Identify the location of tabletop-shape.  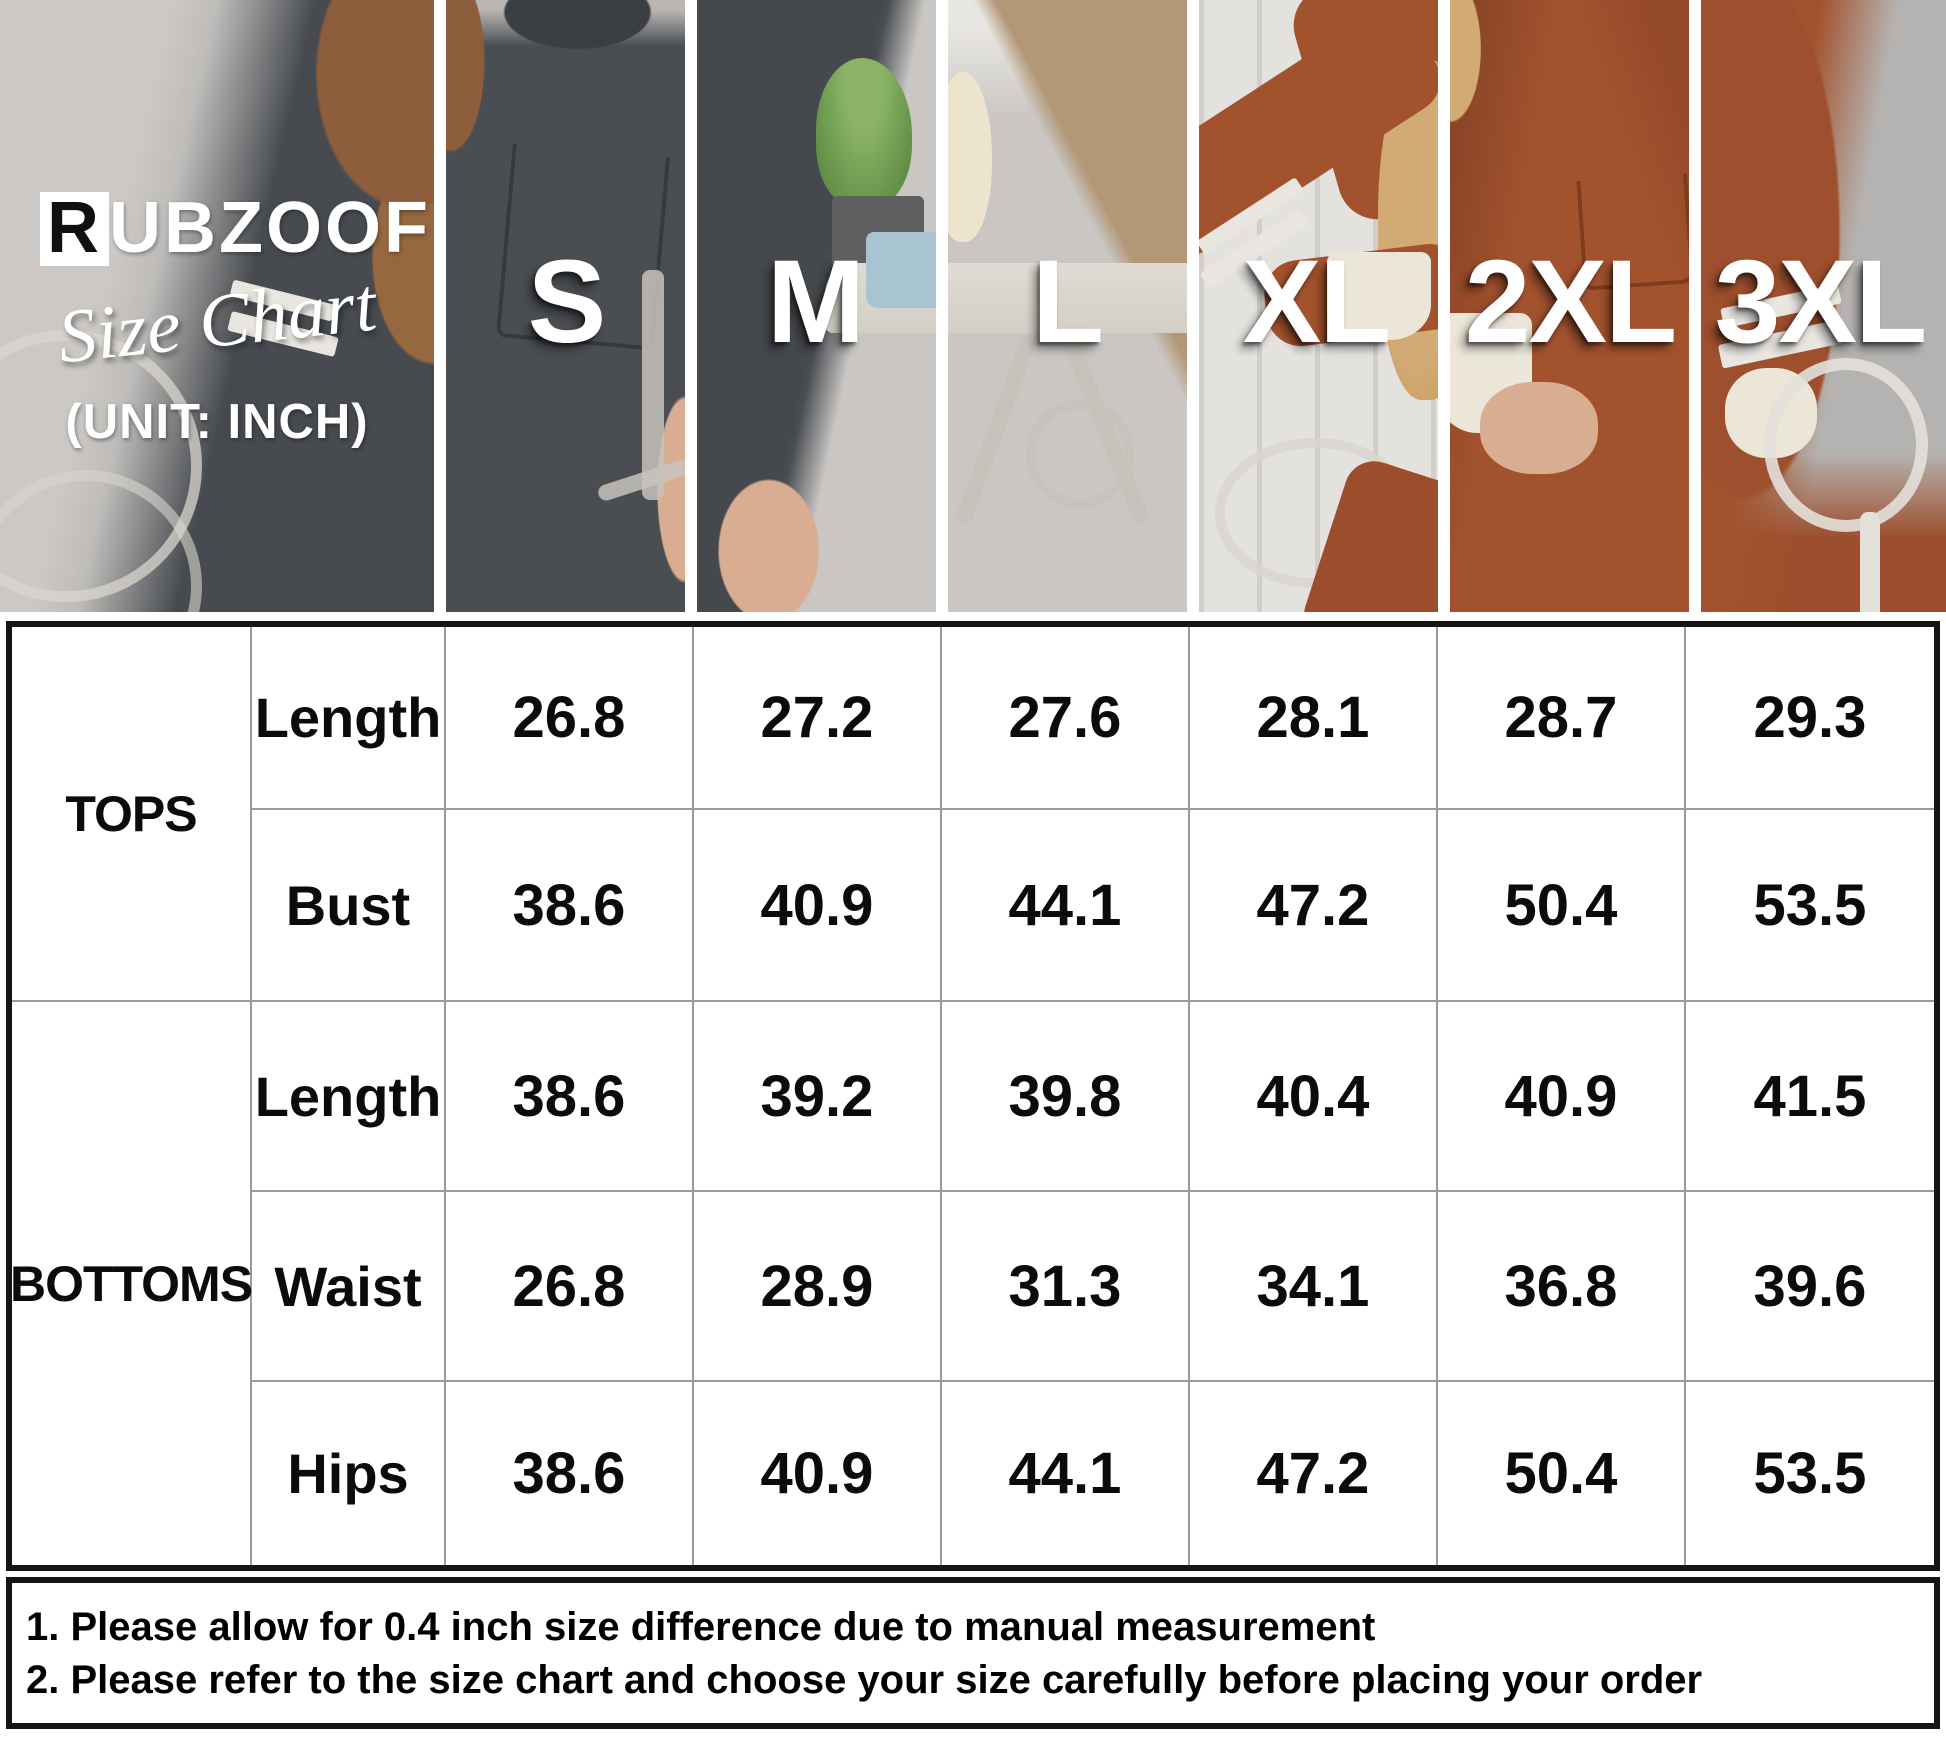
(1067, 298).